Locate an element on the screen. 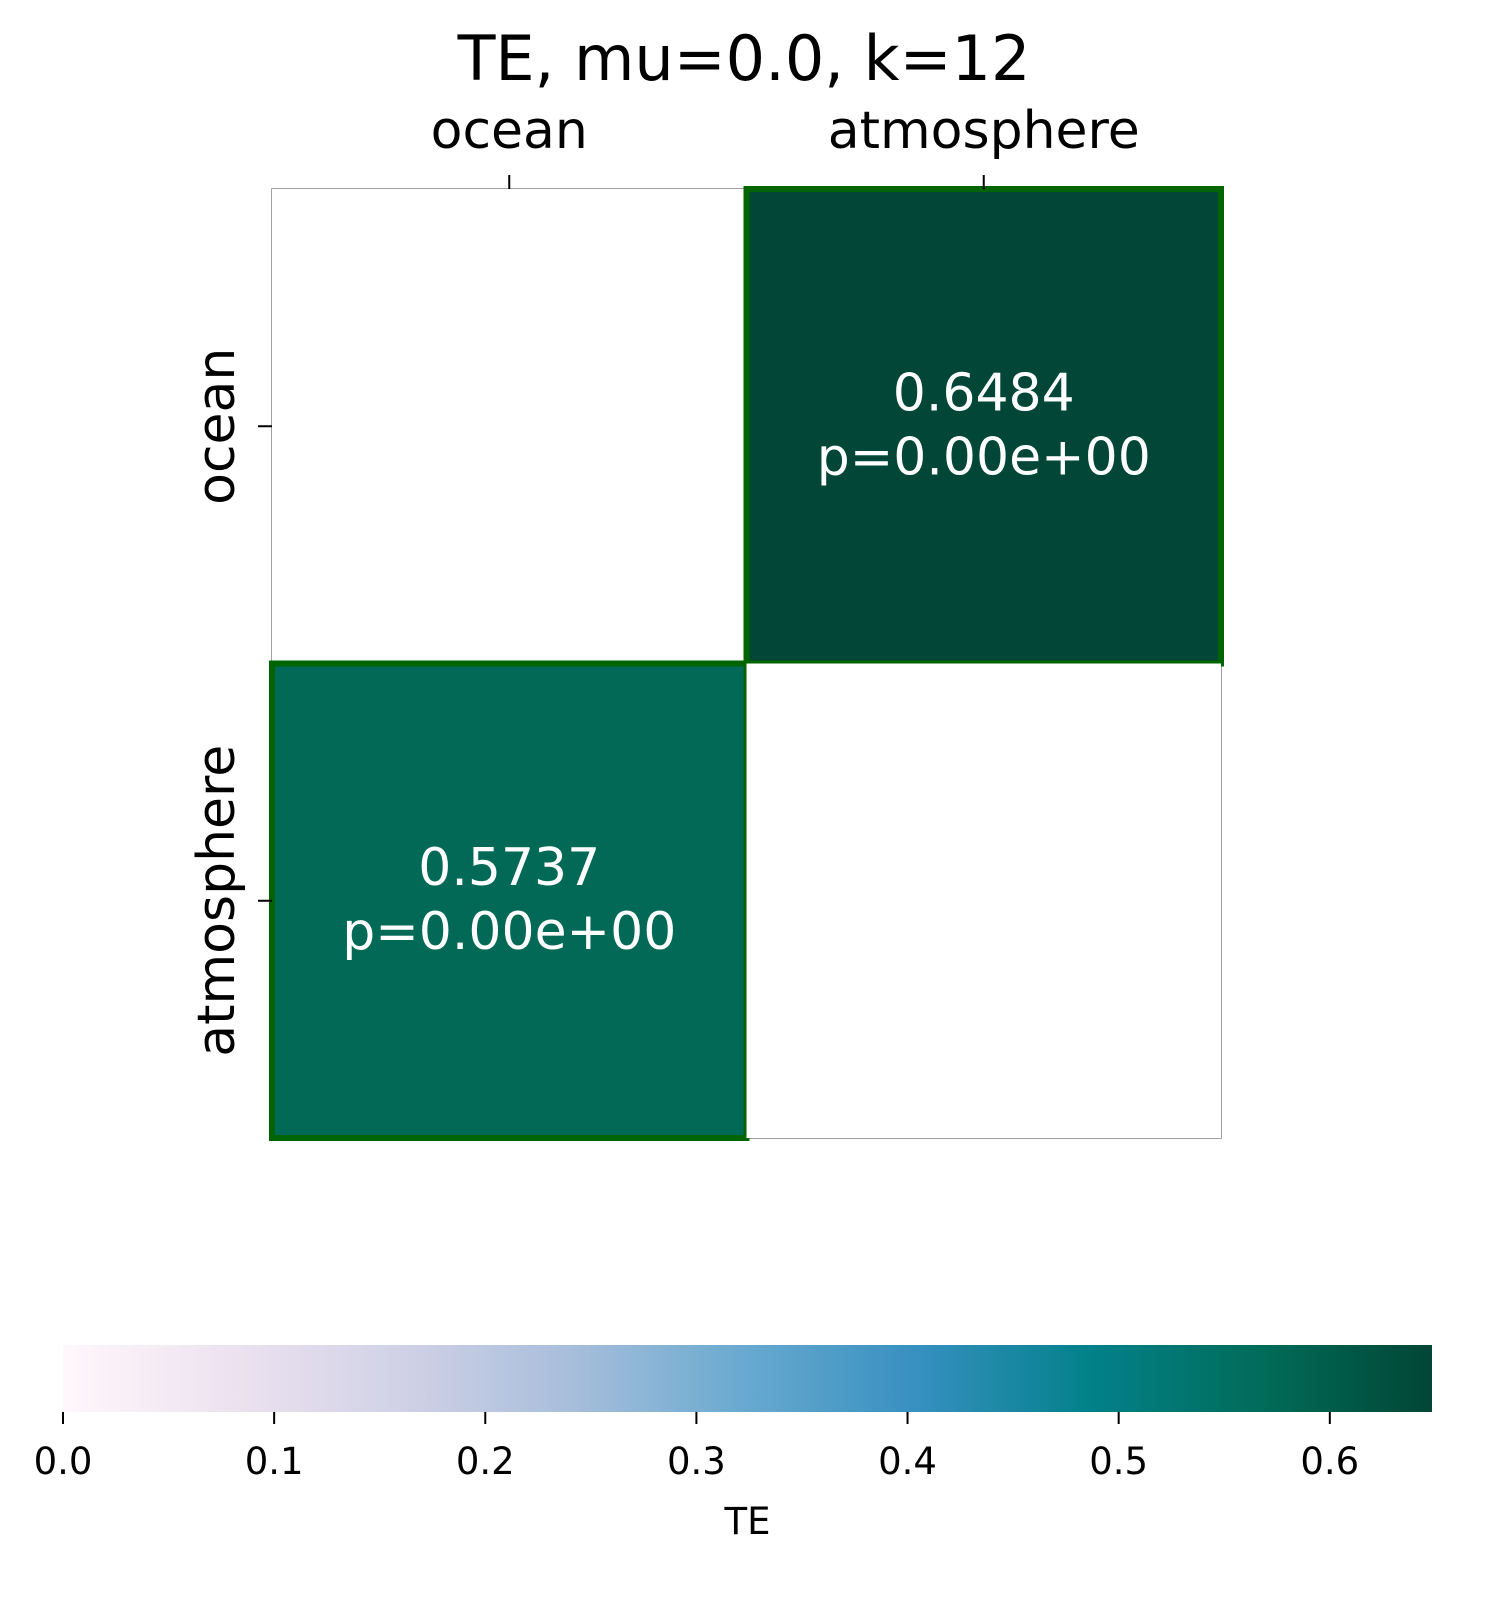  colorbar-tick-label: 0.6 is located at coordinates (1329, 1461).